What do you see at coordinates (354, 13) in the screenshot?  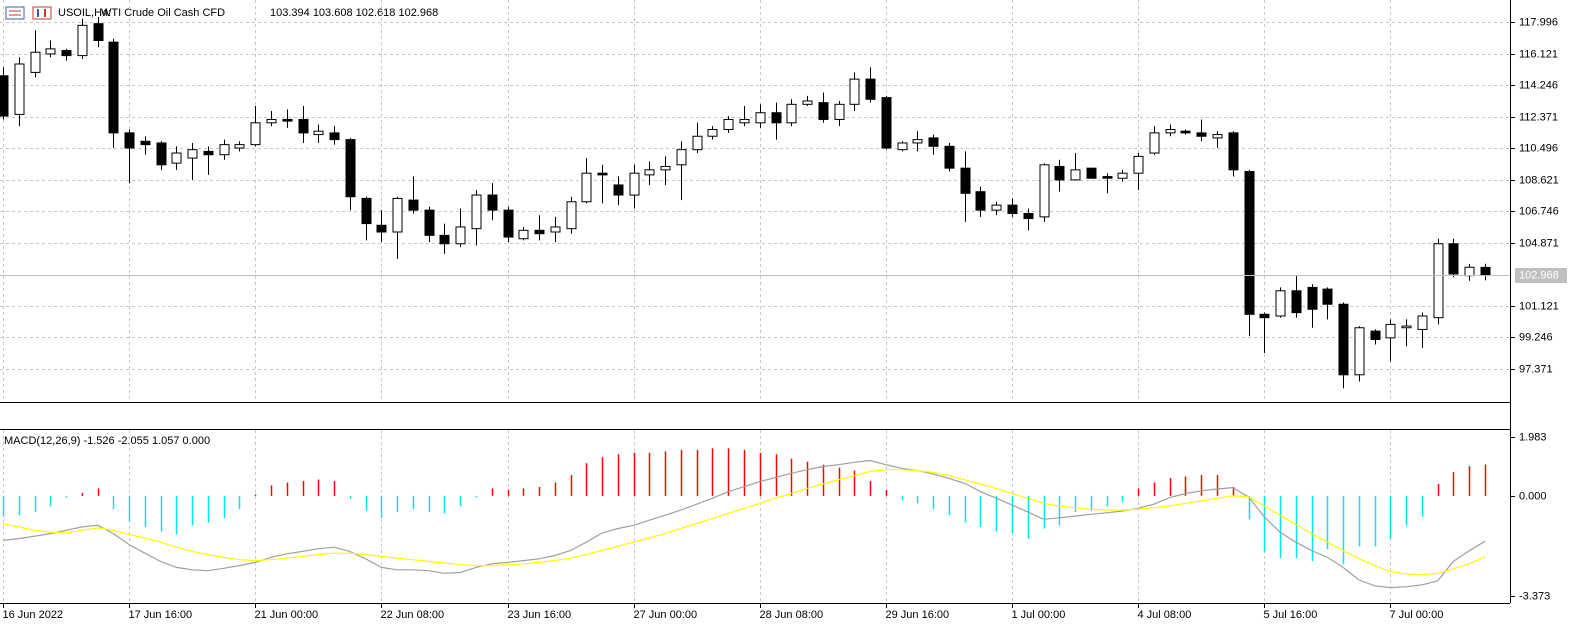 I see `quote: 103.394 103.608 102.618 102.968` at bounding box center [354, 13].